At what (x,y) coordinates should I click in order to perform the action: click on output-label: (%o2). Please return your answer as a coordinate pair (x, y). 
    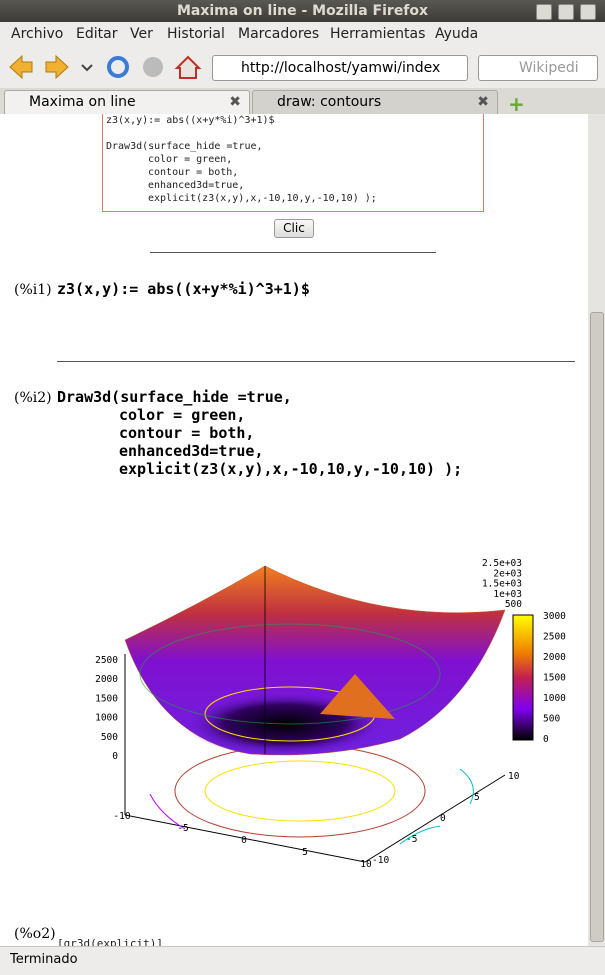
    Looking at the image, I should click on (35, 934).